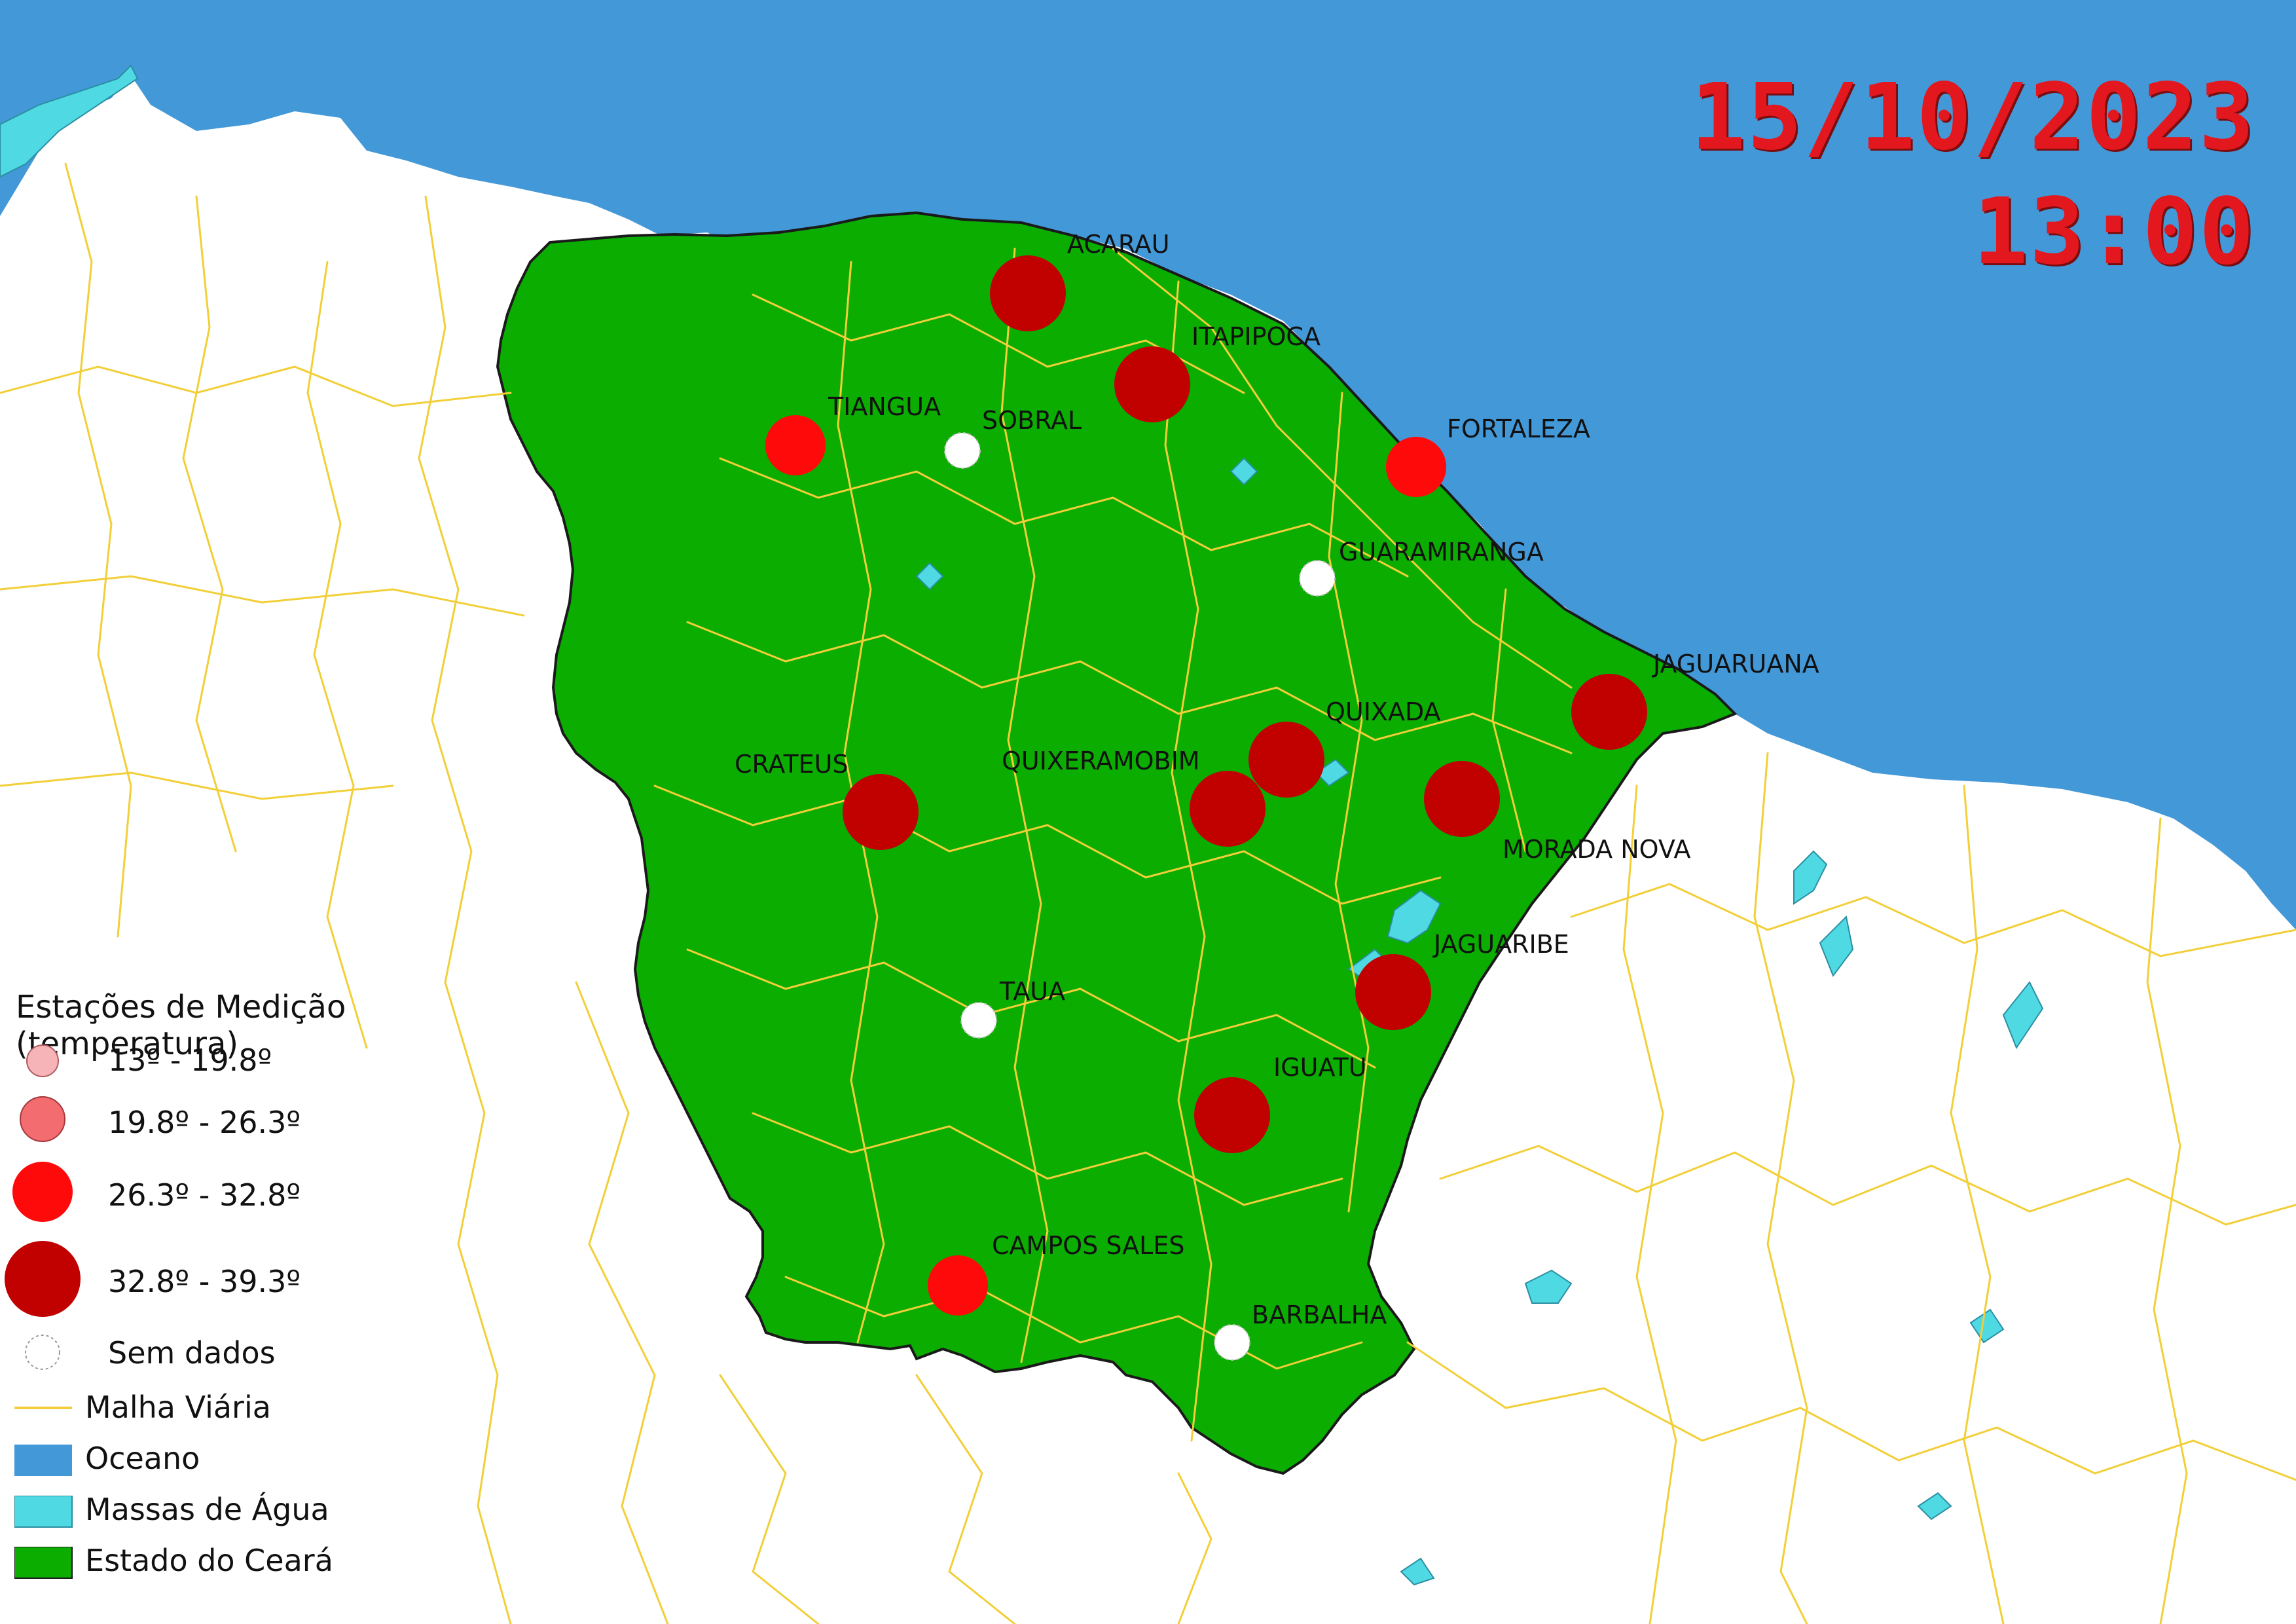  What do you see at coordinates (1152, 384) in the screenshot?
I see `station-marker-itapipoca` at bounding box center [1152, 384].